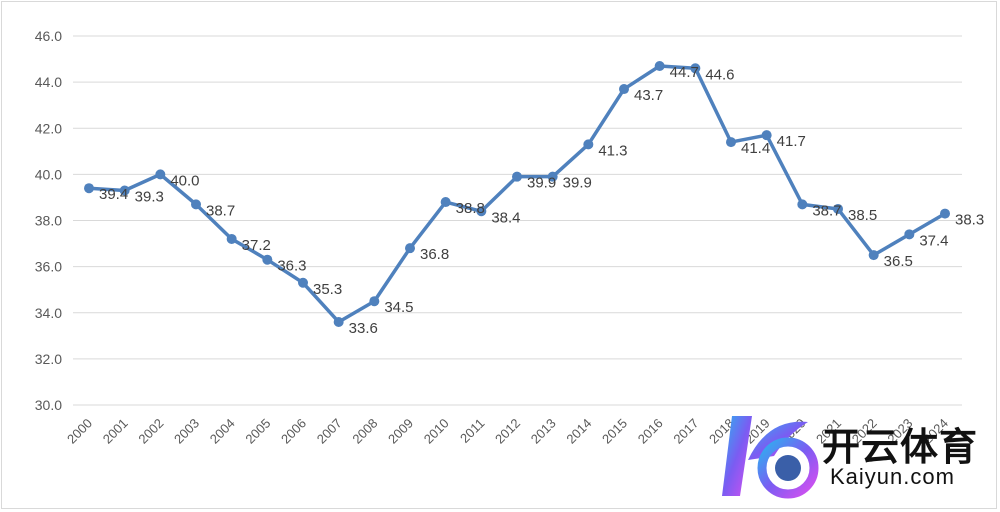  What do you see at coordinates (892, 476) in the screenshot?
I see `brand-name-en: Kaiyun.com` at bounding box center [892, 476].